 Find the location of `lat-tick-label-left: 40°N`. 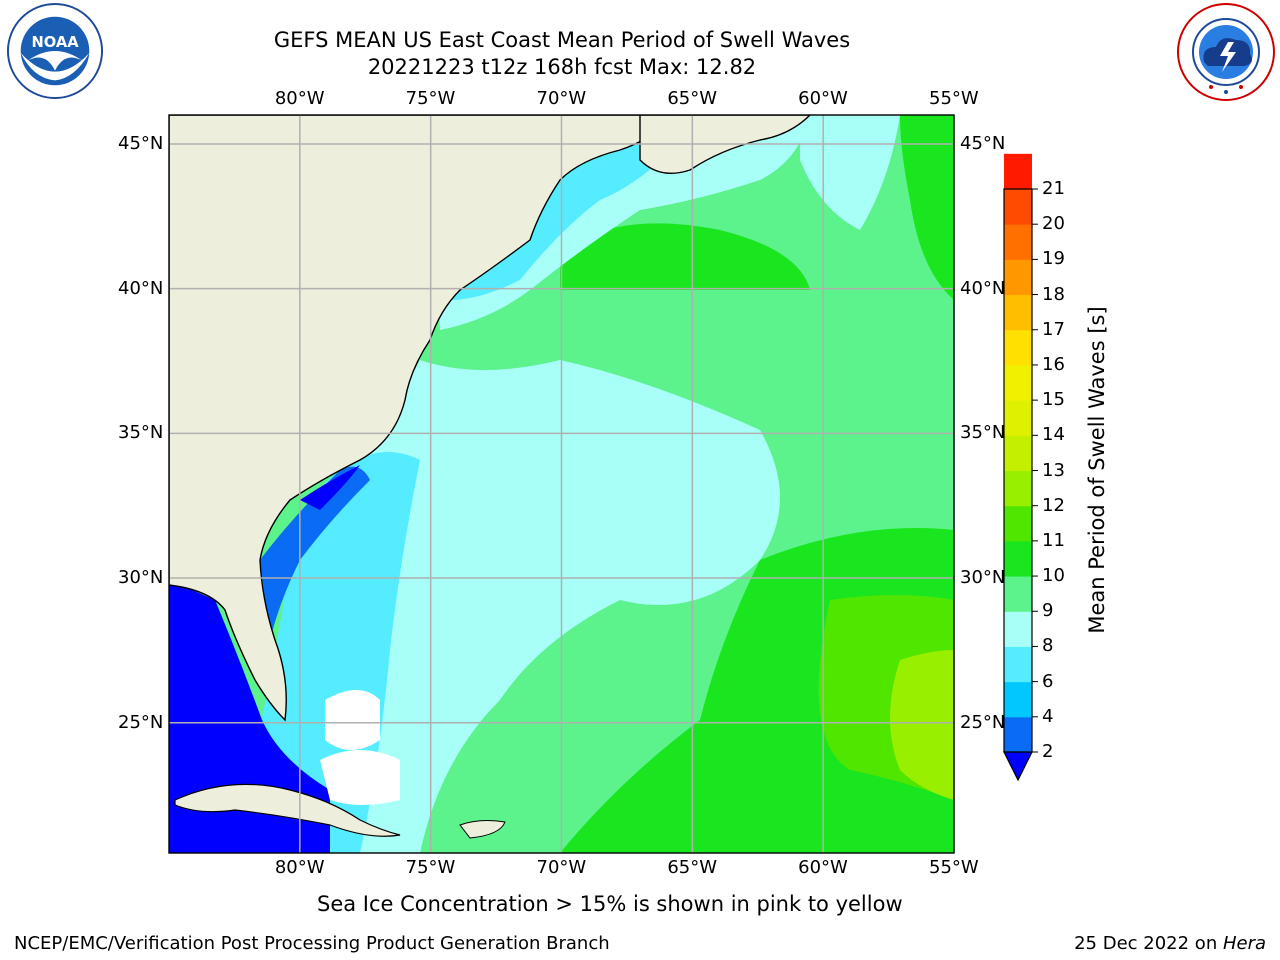

lat-tick-label-left: 40°N is located at coordinates (141, 288).